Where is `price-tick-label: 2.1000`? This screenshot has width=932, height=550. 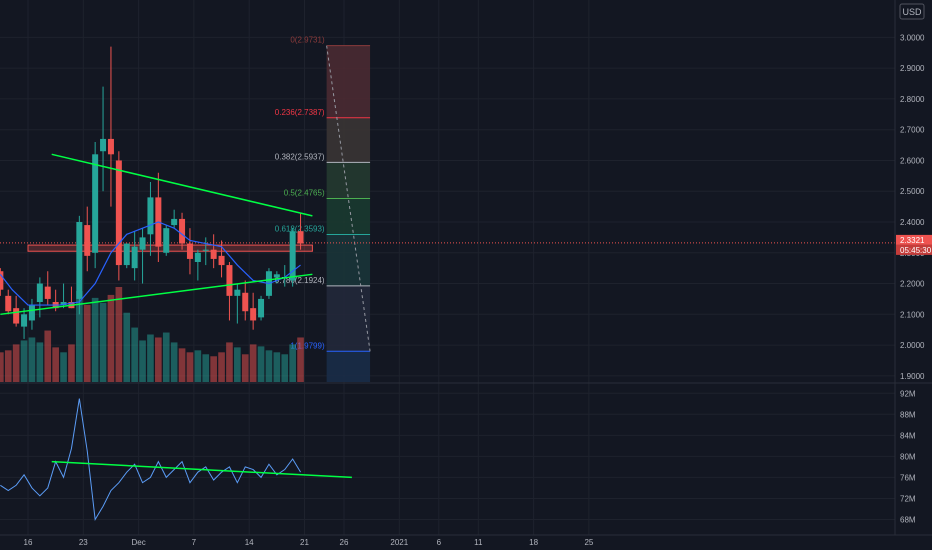
price-tick-label: 2.1000 is located at coordinates (912, 314).